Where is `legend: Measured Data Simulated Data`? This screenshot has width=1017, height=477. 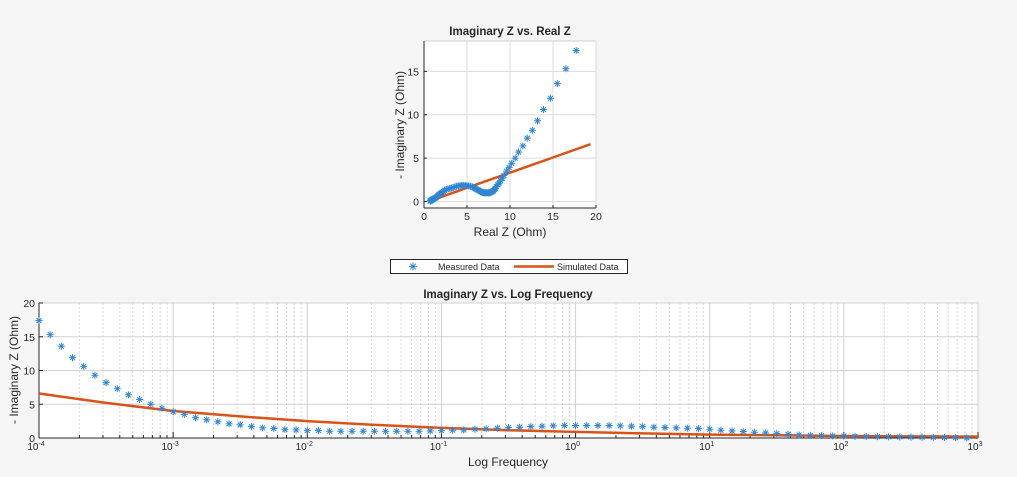
legend: Measured Data Simulated Data is located at coordinates (509, 266).